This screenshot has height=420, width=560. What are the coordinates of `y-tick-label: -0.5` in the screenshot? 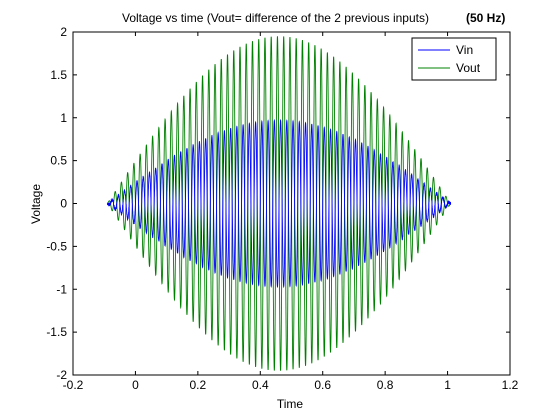 It's located at (56, 246).